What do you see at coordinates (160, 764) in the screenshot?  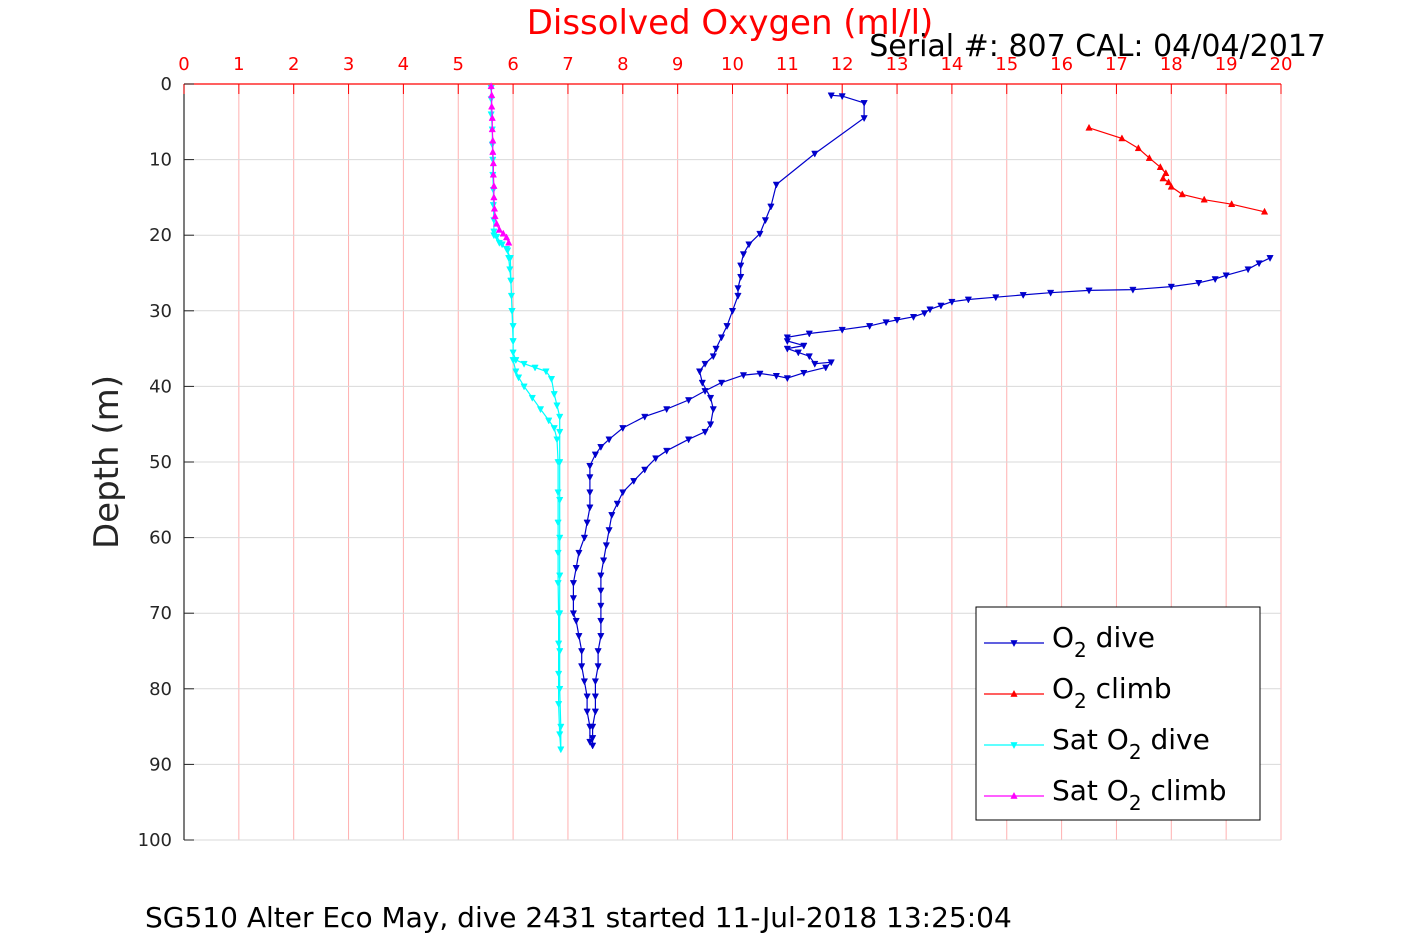 I see `y-tick-label: 90` at bounding box center [160, 764].